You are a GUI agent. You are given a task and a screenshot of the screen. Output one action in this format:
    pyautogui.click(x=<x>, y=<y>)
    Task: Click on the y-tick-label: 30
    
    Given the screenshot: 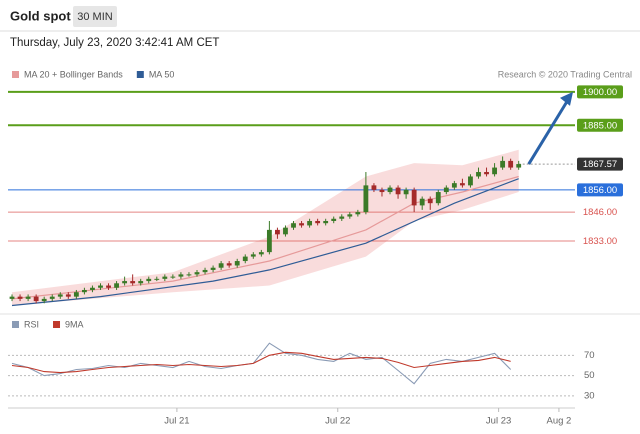 What is the action you would take?
    pyautogui.click(x=589, y=395)
    